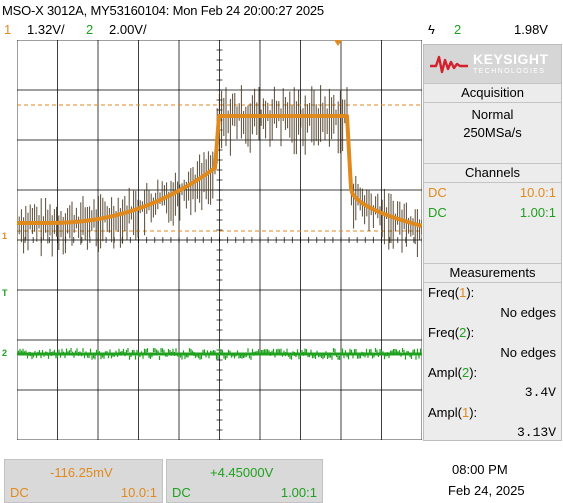 The height and width of the screenshot is (503, 563). I want to click on ch2-offset: +4.45000V, so click(242, 472).